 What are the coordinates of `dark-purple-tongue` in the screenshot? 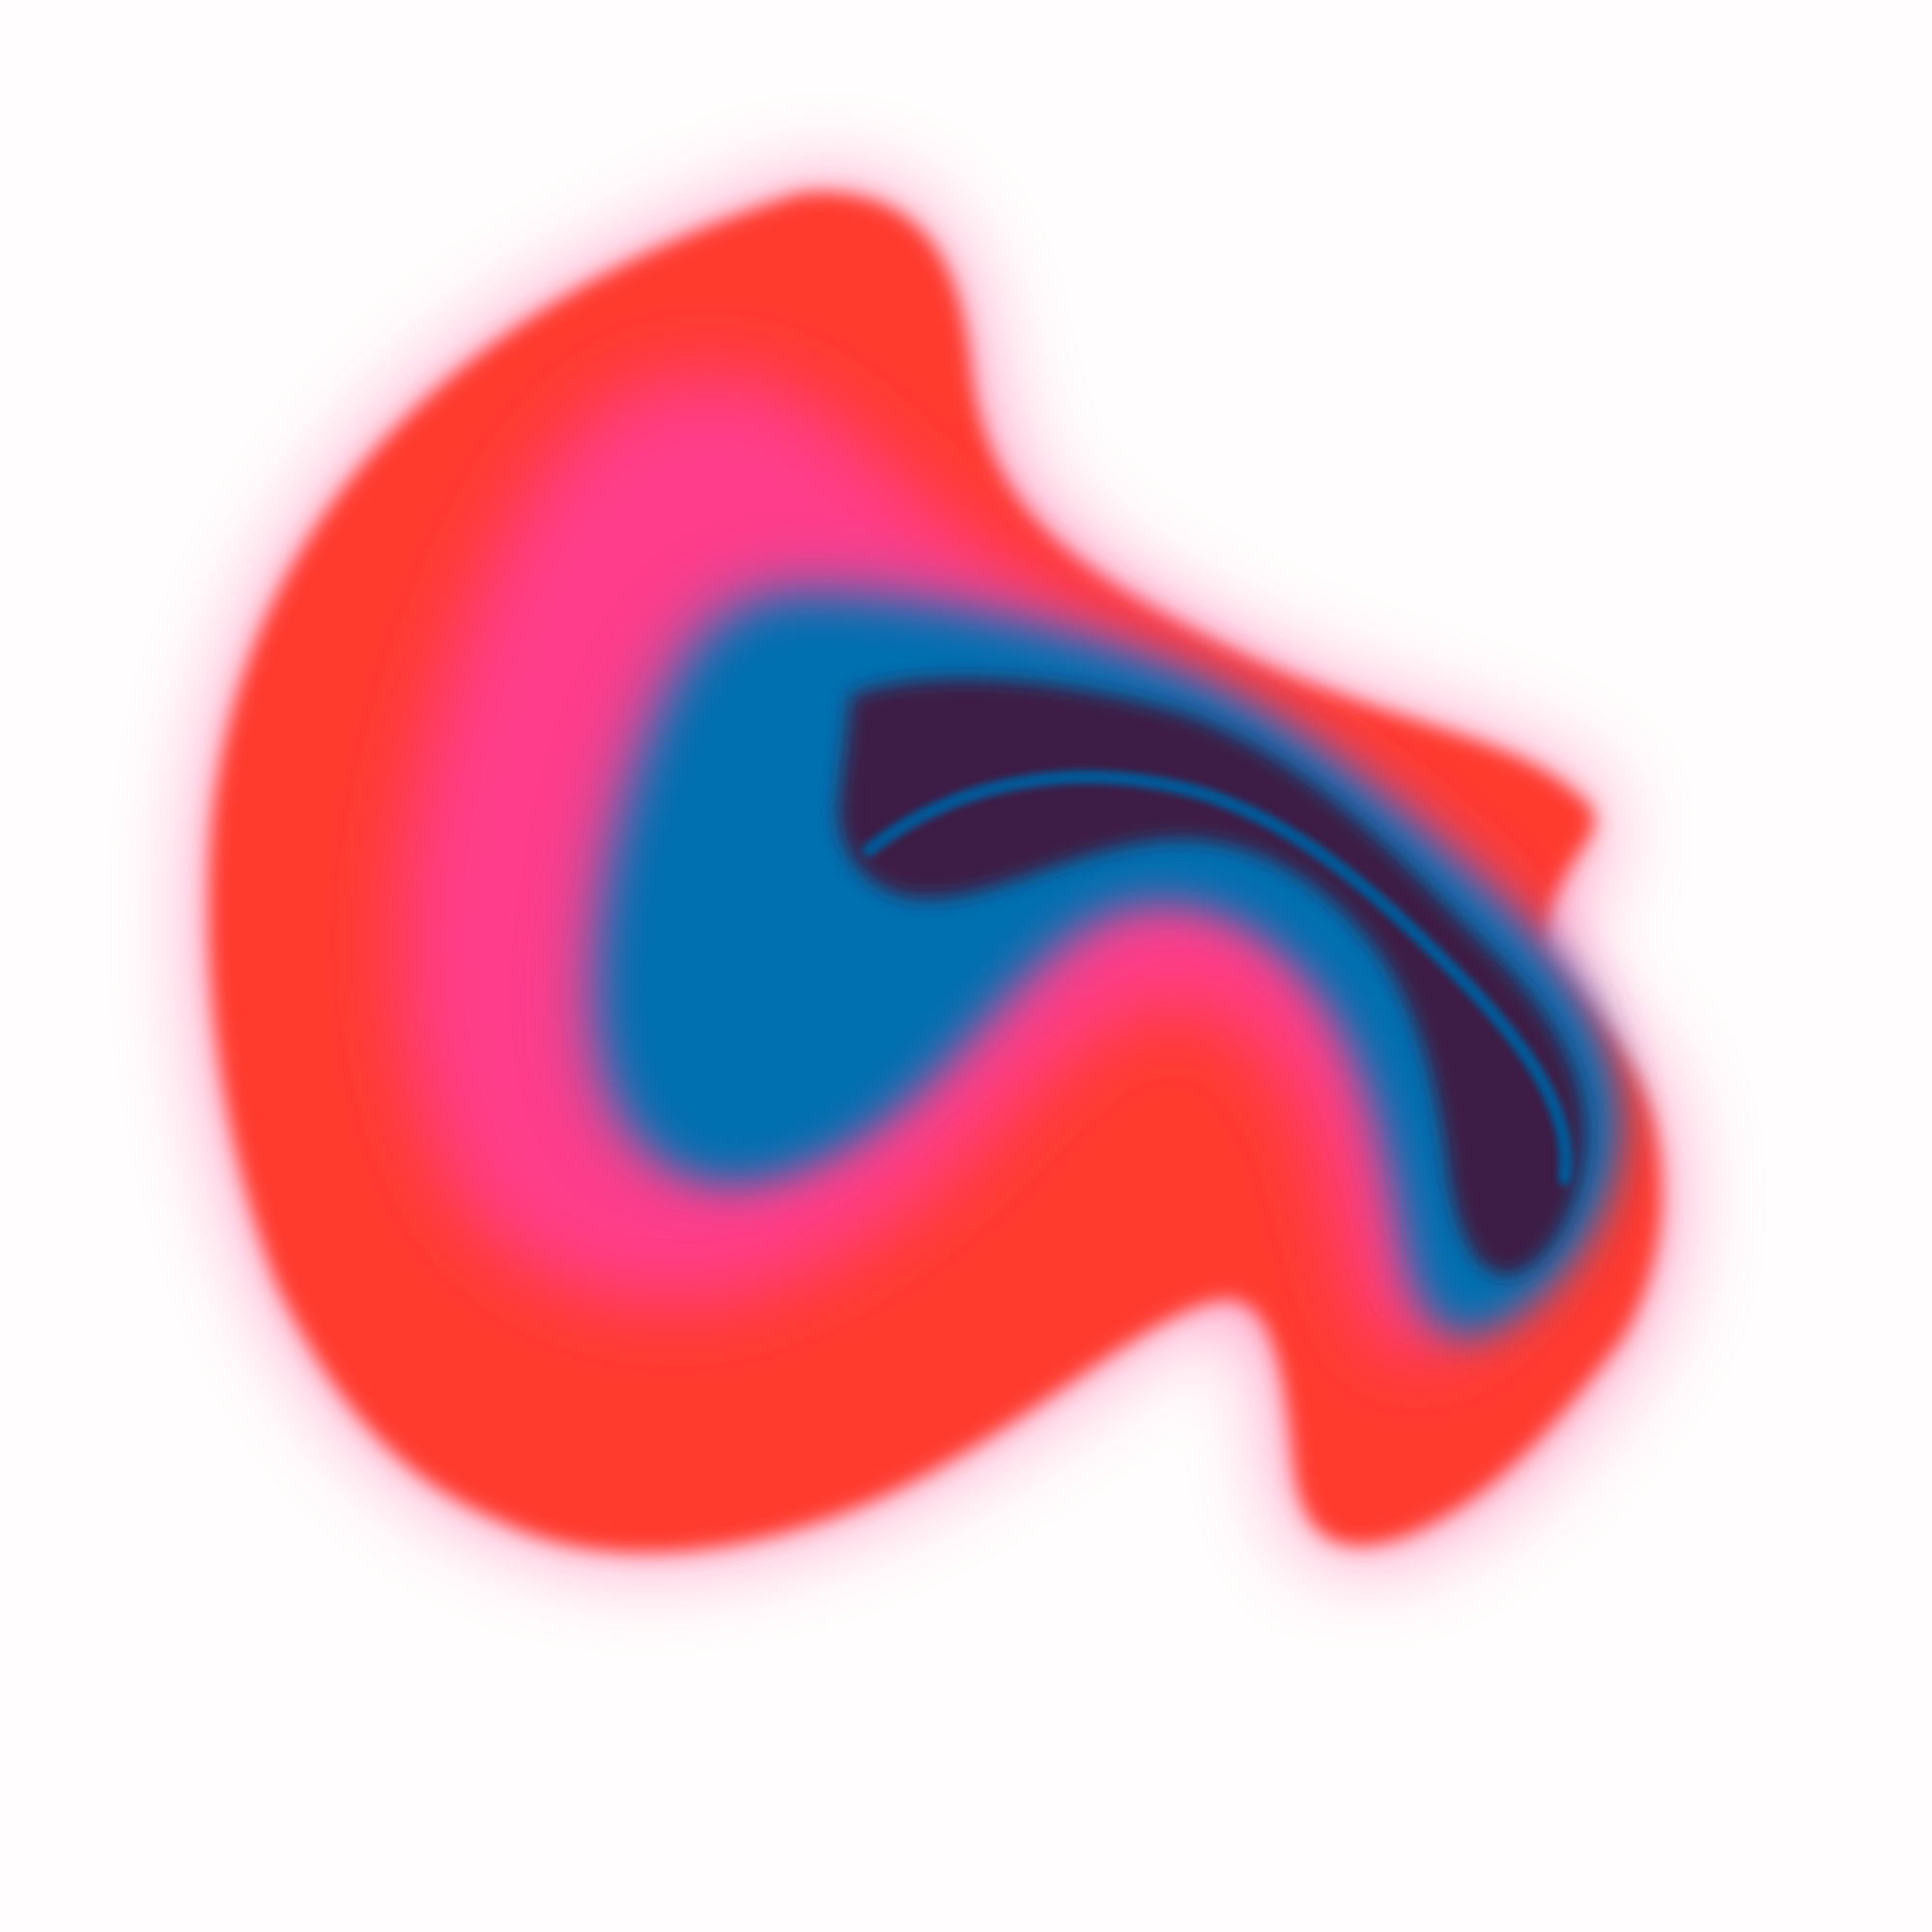 It's located at (1212, 976).